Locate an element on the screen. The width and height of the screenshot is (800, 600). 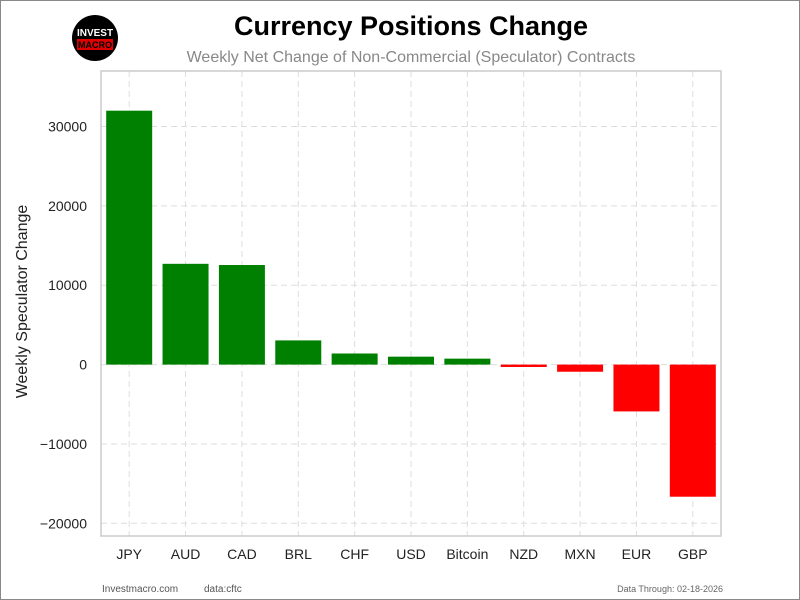
x-tick-label: AUD is located at coordinates (186, 554).